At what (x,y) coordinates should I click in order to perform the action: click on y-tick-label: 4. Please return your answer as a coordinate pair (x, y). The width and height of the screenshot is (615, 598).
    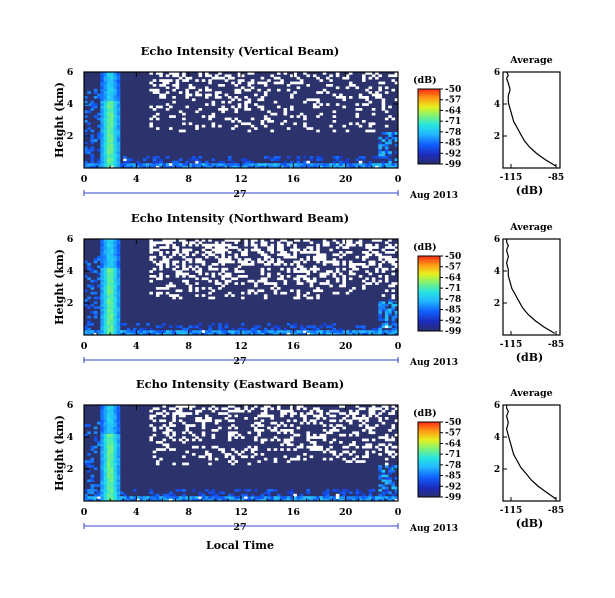
    Looking at the image, I should click on (70, 271).